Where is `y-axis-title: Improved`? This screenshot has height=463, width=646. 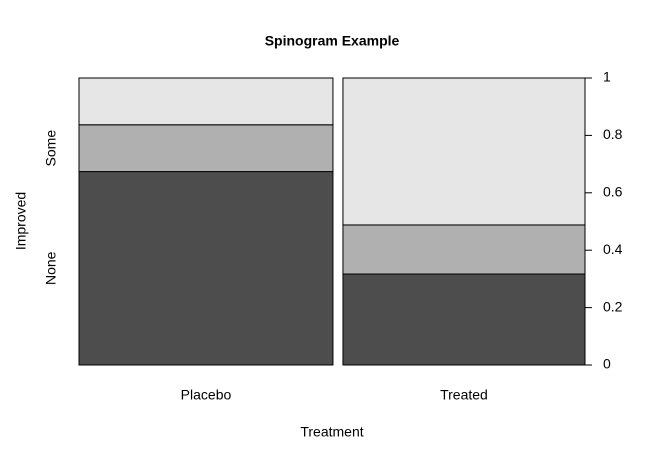
y-axis-title: Improved is located at coordinates (21, 221).